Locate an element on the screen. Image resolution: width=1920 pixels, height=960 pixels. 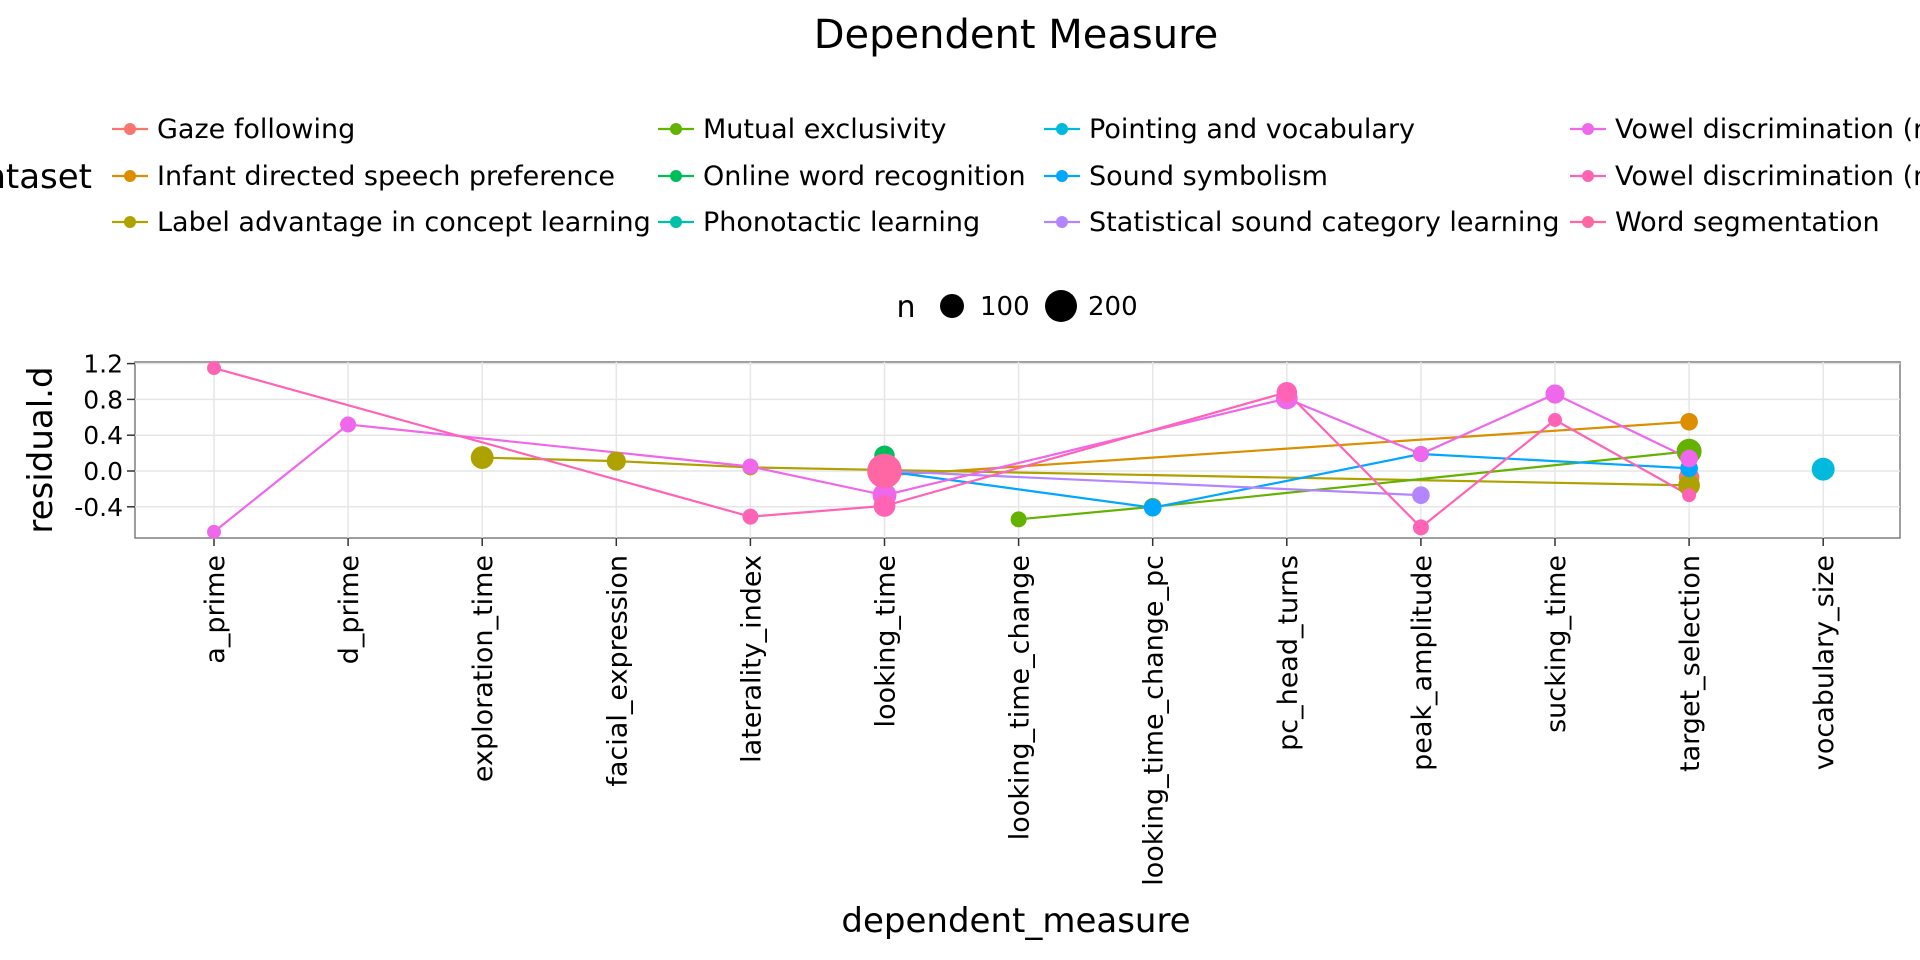
series-line-statistical-sound-category-learning is located at coordinates (1152, 483).